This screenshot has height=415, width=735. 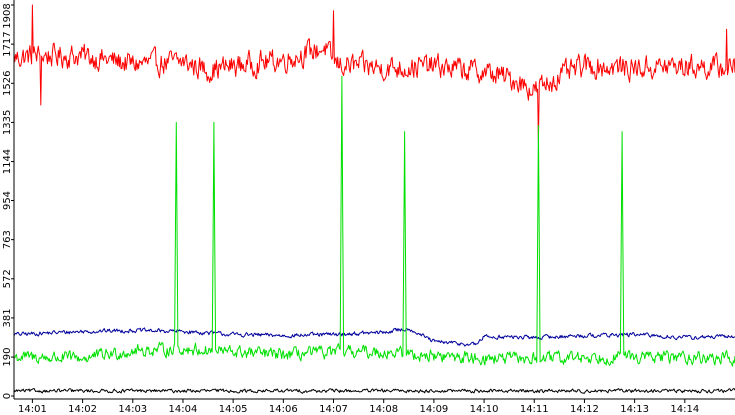 I want to click on y-tick-label: 381, so click(x=7, y=317).